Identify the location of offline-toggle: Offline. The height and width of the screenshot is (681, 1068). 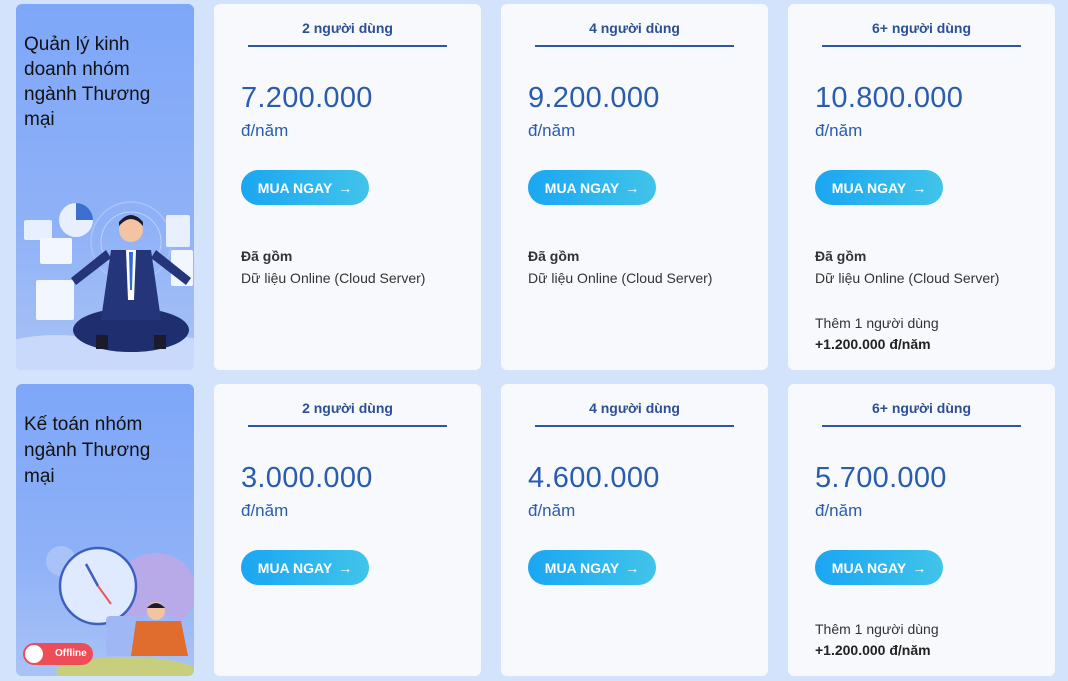
(58, 654).